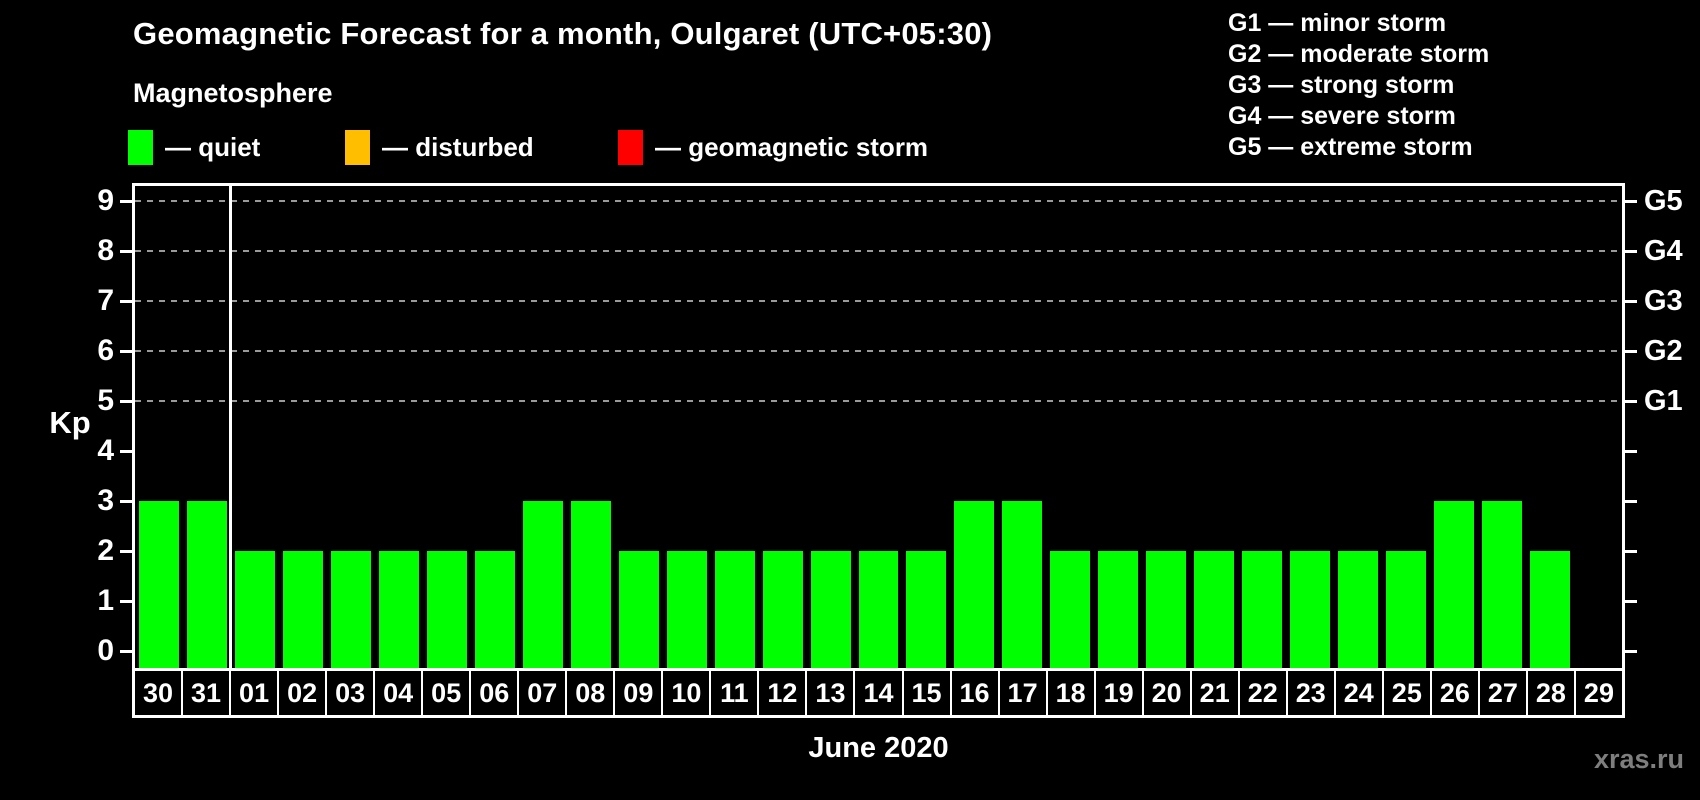  What do you see at coordinates (878, 251) in the screenshot?
I see `gridline-kp8` at bounding box center [878, 251].